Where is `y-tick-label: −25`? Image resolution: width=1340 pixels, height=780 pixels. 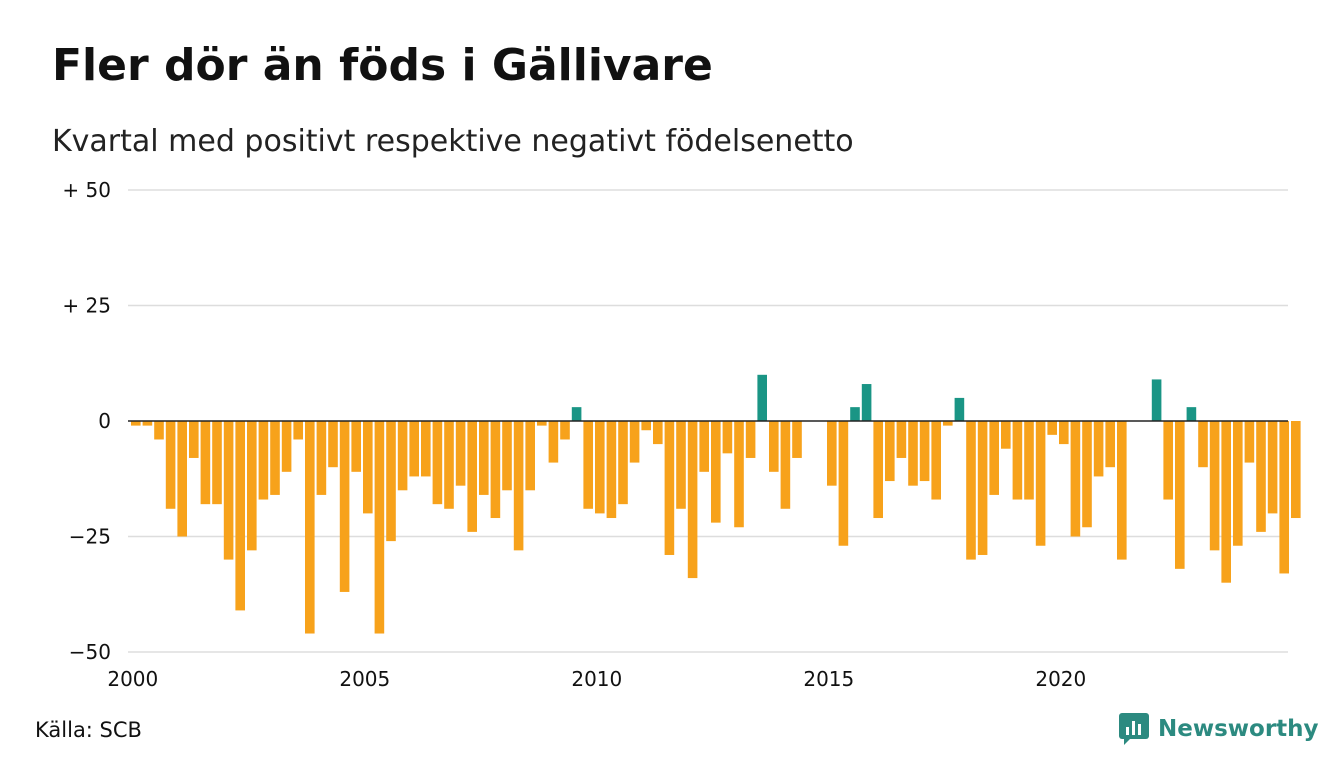 y-tick-label: −25 is located at coordinates (90, 537).